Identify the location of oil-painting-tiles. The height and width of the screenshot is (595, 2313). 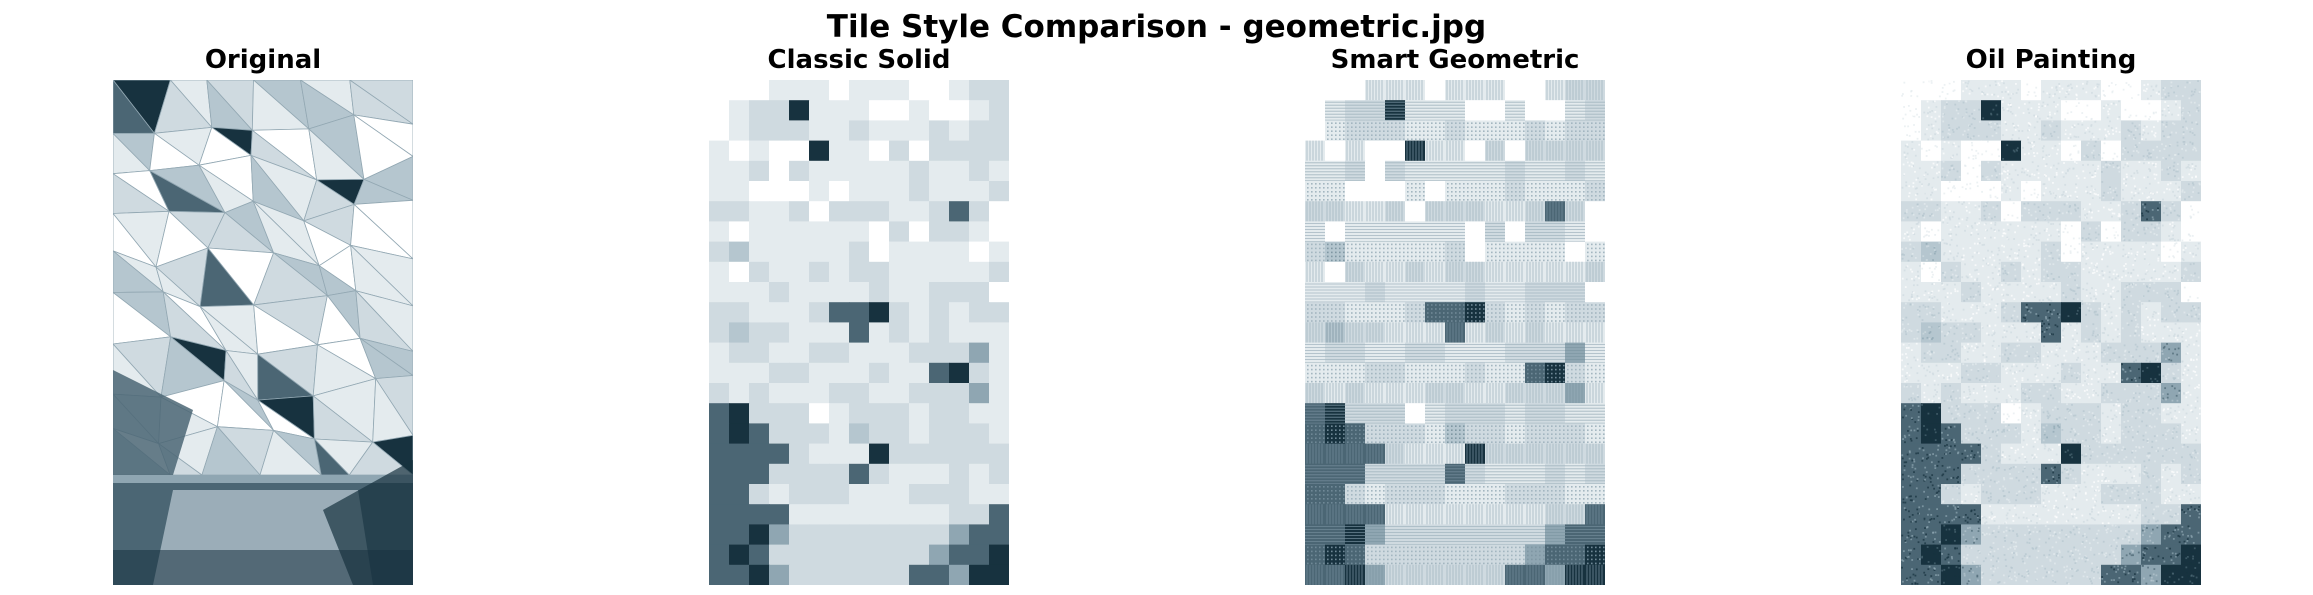
(2051, 332).